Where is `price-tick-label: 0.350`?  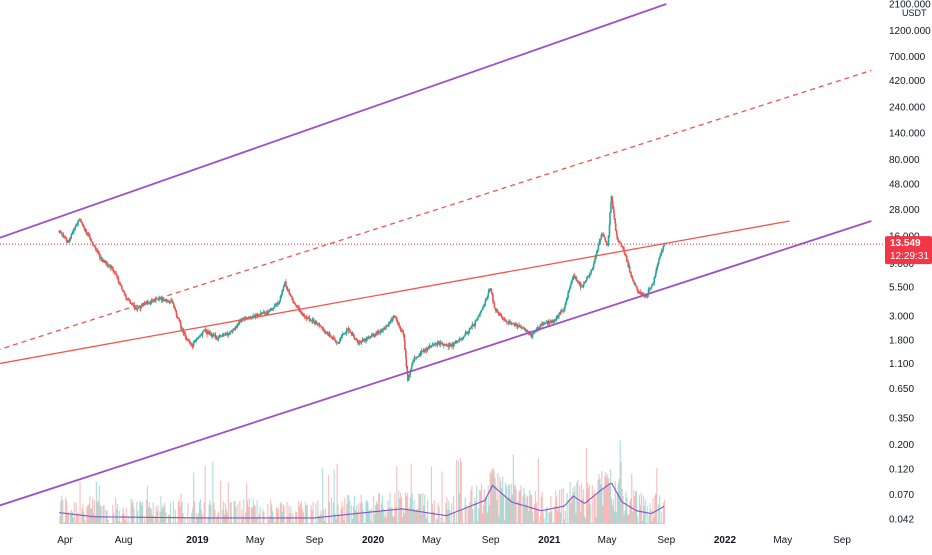
price-tick-label: 0.350 is located at coordinates (901, 419).